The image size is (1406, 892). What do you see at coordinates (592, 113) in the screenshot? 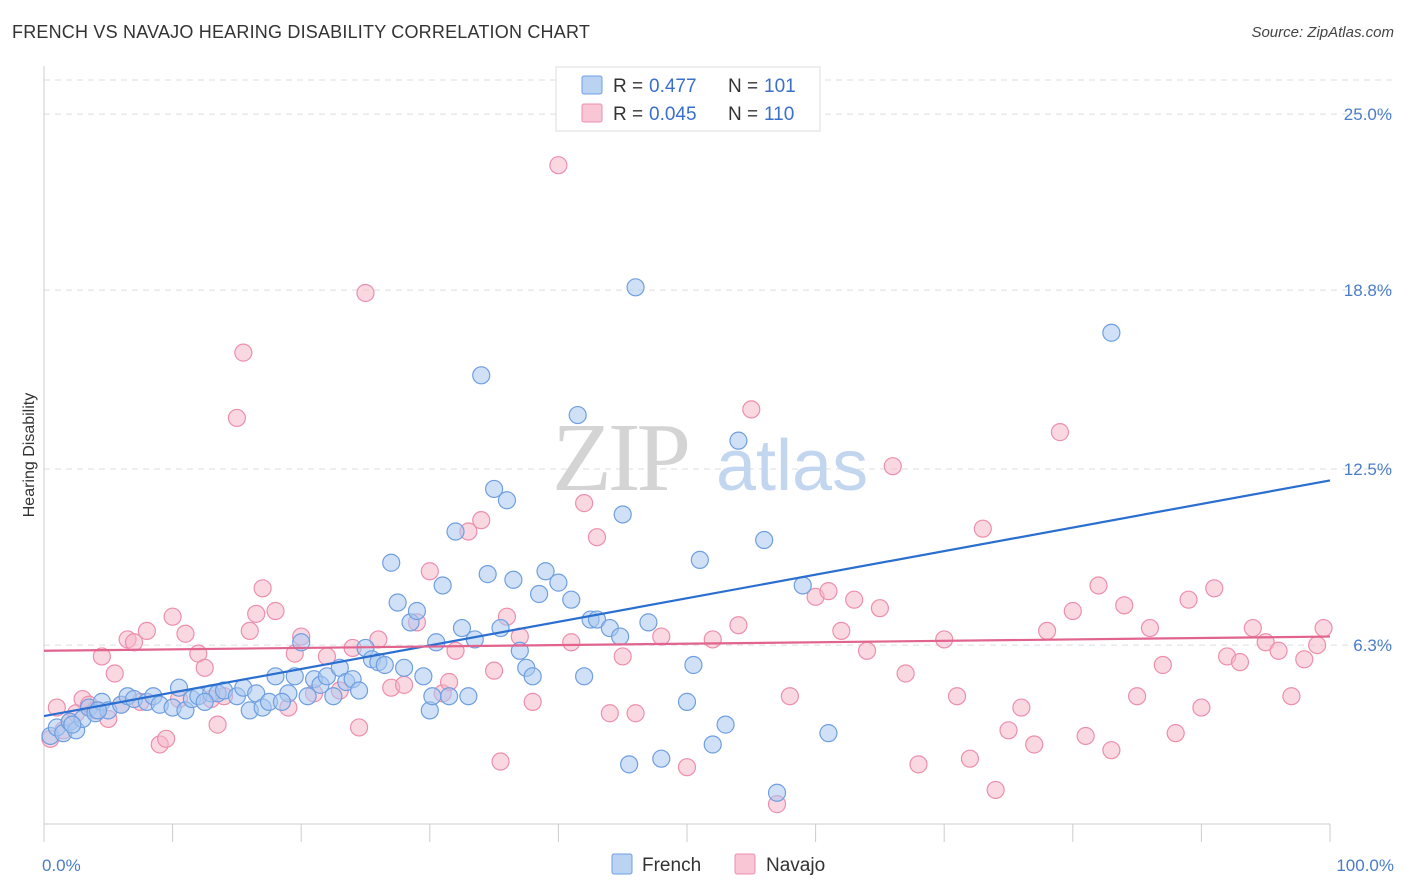
I see `legend-swatch-navajo` at bounding box center [592, 113].